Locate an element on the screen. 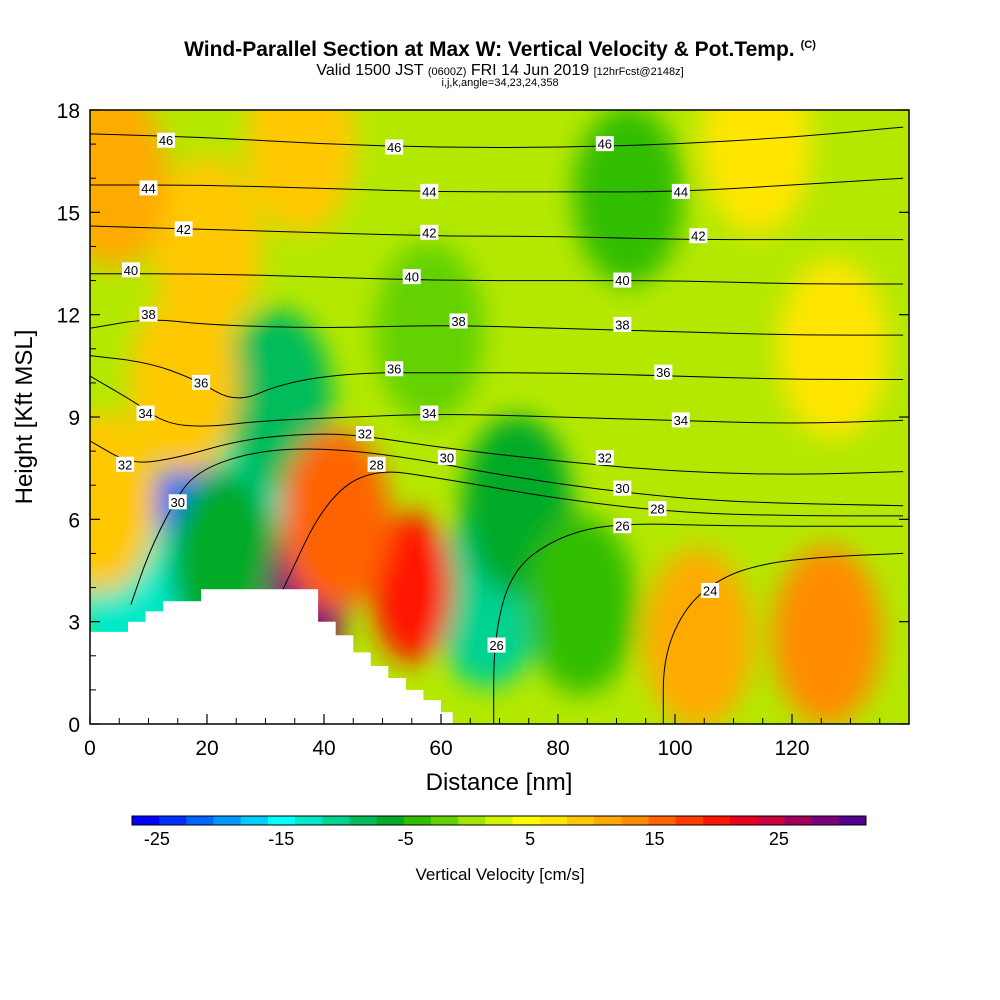  contour-label-text: 28 is located at coordinates (657, 509).